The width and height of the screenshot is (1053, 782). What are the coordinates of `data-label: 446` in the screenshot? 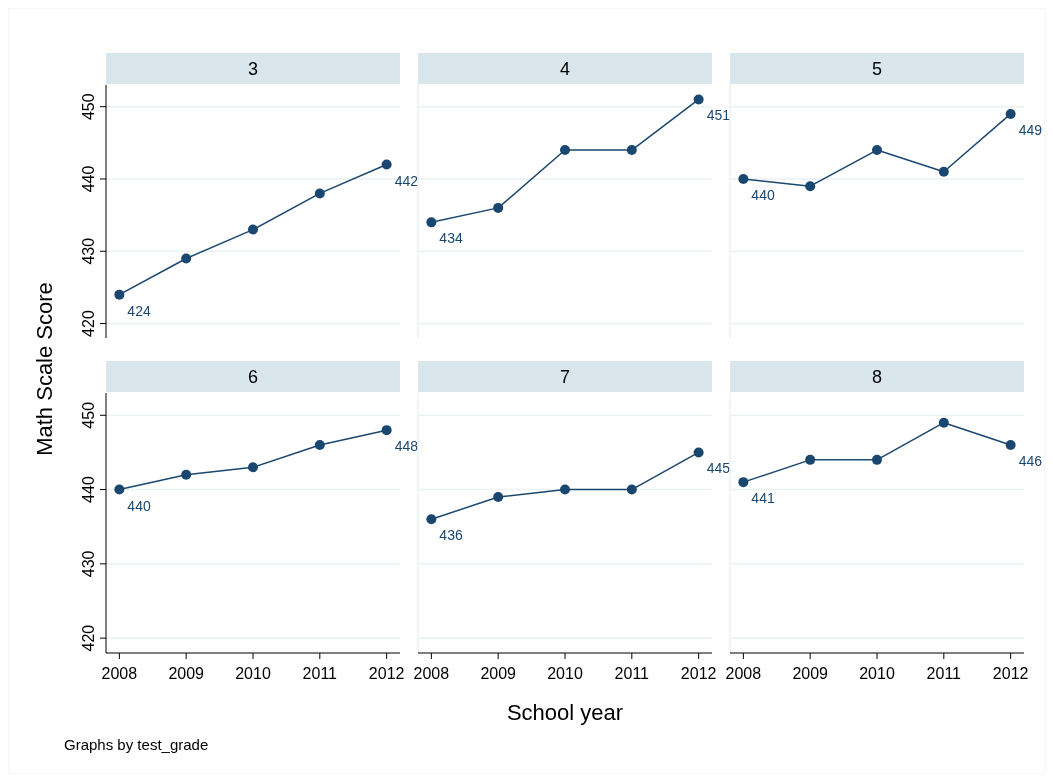 It's located at (1030, 461).